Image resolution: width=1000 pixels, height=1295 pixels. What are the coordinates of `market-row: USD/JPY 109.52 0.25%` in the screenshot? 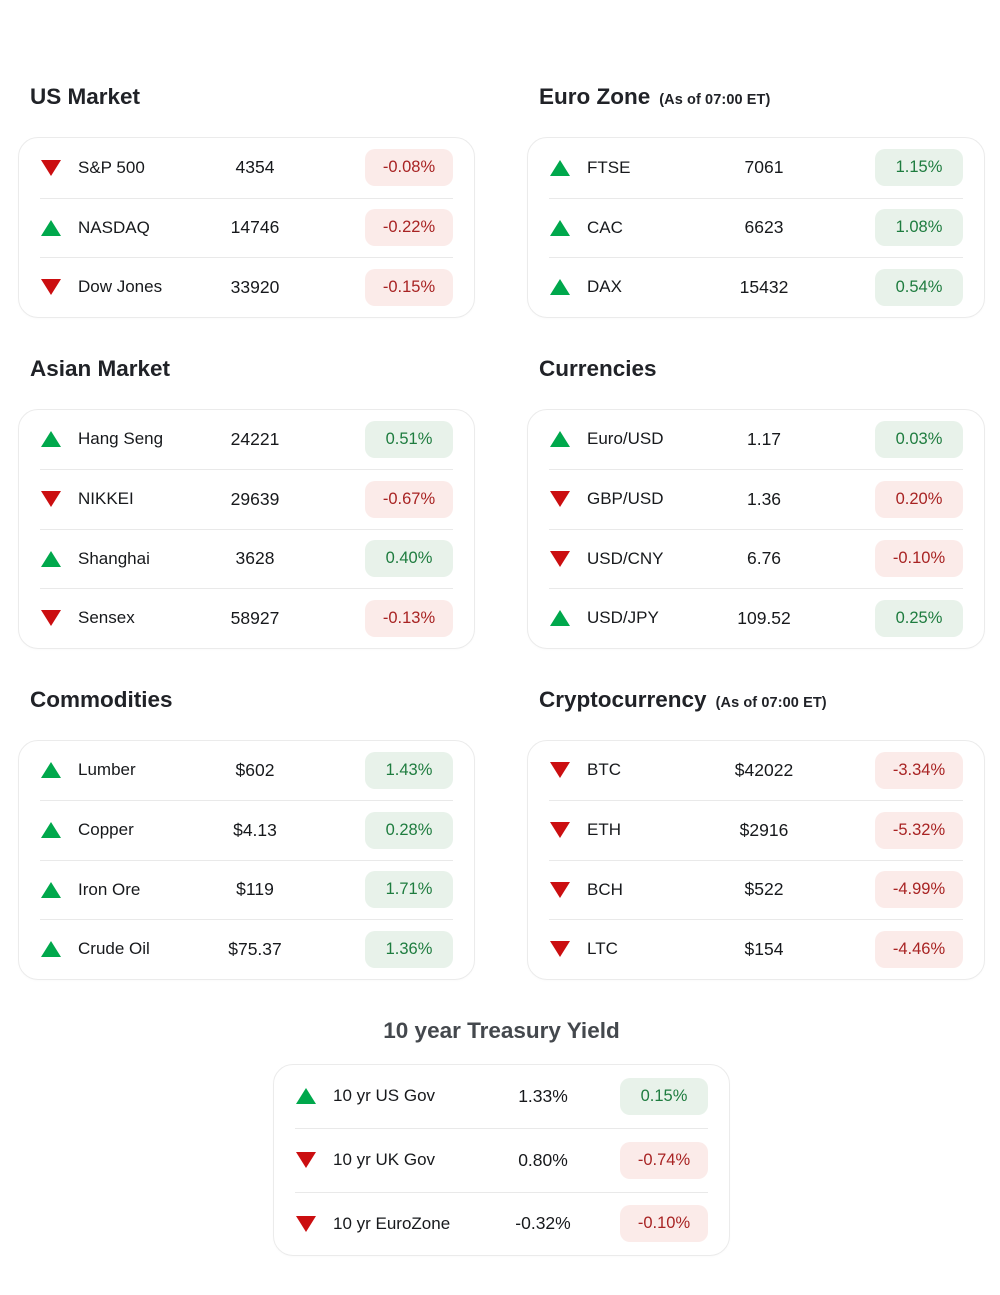 It's located at (756, 618).